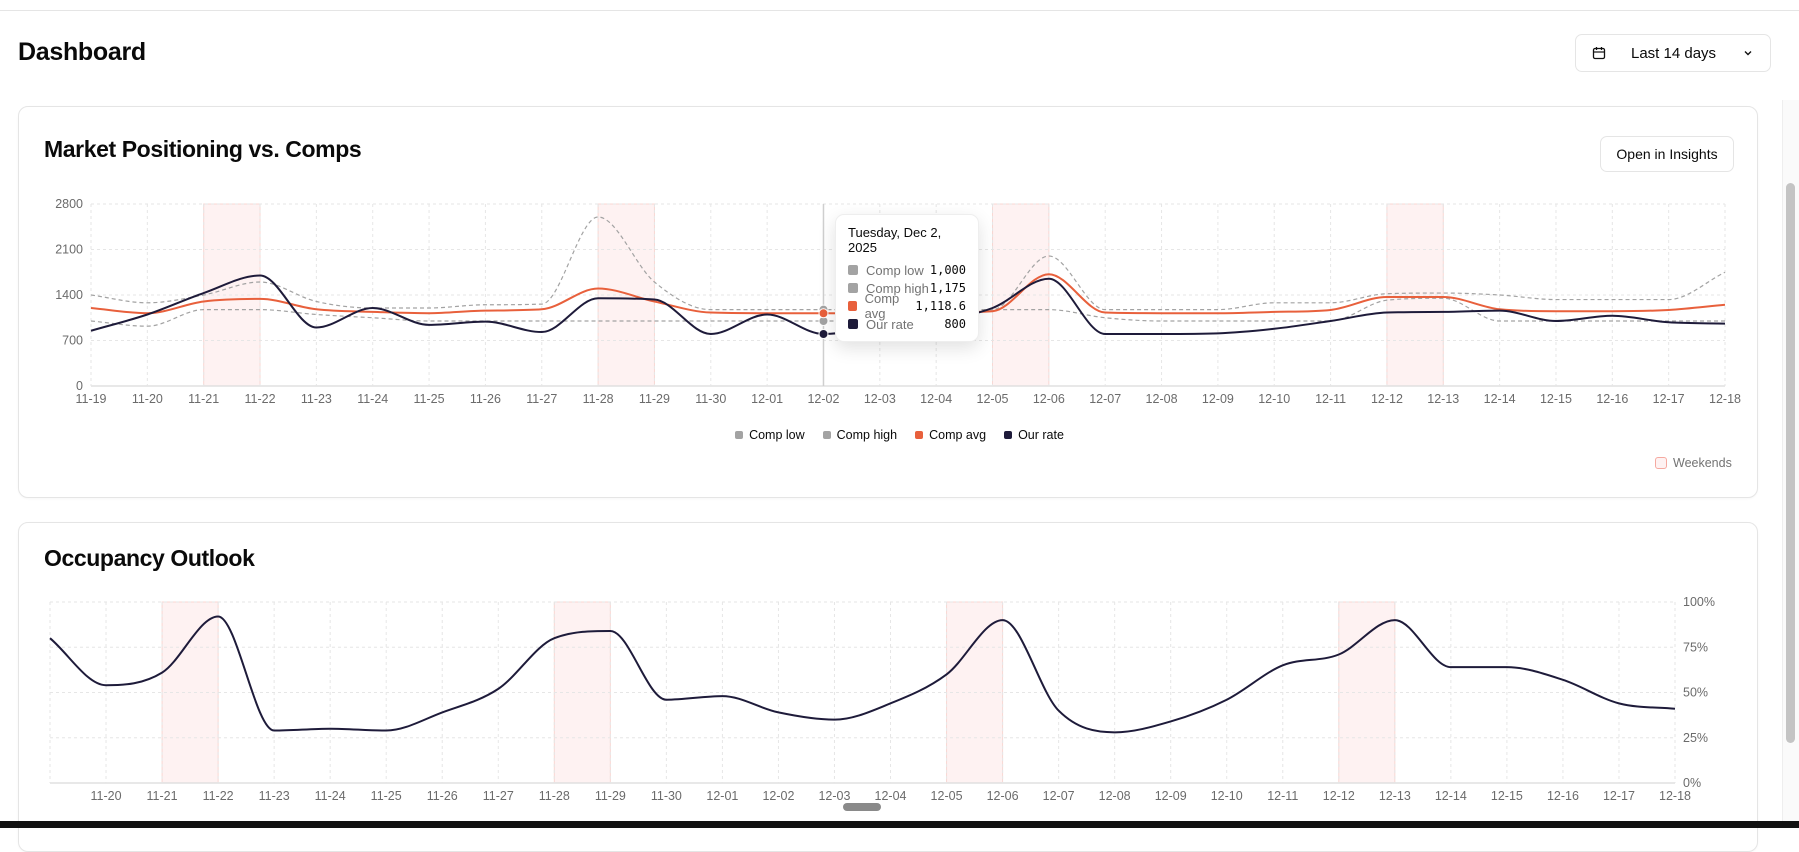 The image size is (1799, 852). I want to click on horizontal-scrollbar-thumb, so click(862, 807).